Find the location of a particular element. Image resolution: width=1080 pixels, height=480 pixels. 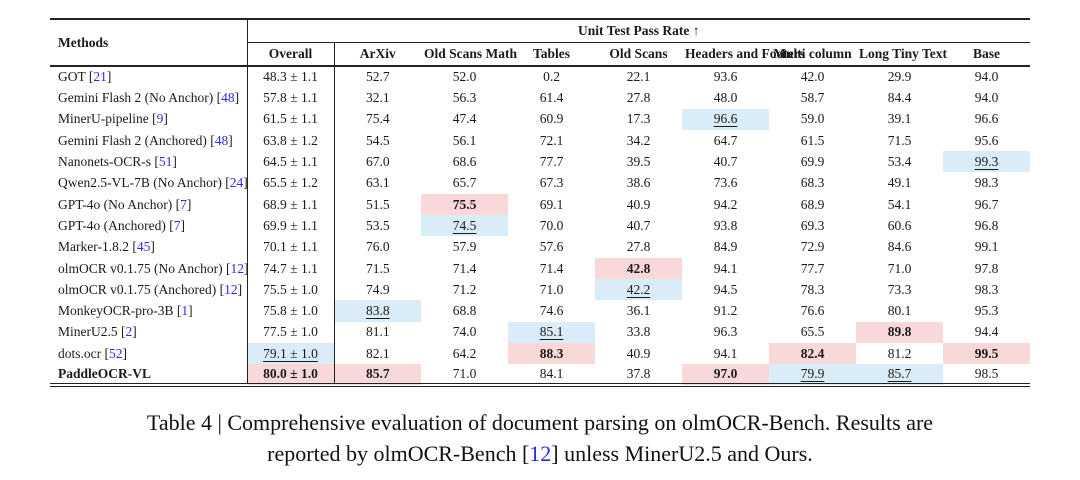

method-cell: PaddleOCR-VL is located at coordinates (149, 375).